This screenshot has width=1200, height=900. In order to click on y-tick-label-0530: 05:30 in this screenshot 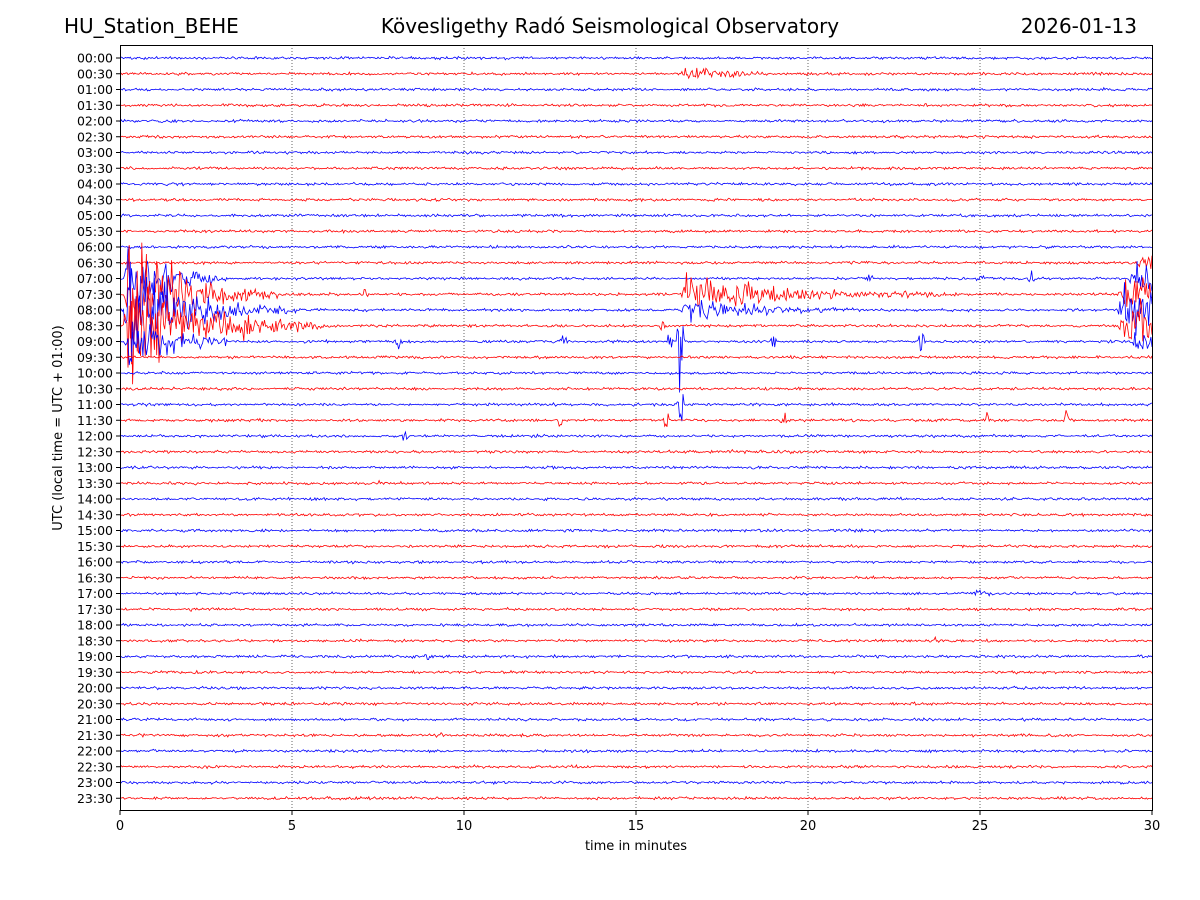, I will do `click(95, 231)`.